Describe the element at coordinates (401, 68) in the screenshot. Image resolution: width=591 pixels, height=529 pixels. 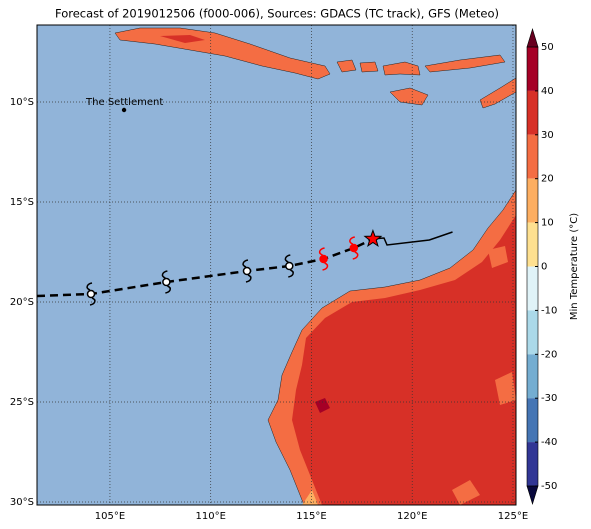
I see `sumbawa` at that location.